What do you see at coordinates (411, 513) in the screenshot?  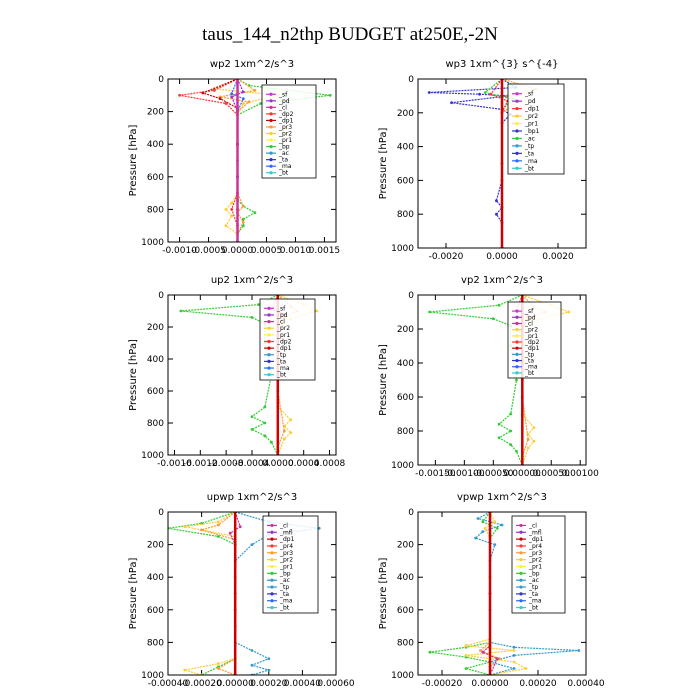 I see `y-tick-label: 0` at bounding box center [411, 513].